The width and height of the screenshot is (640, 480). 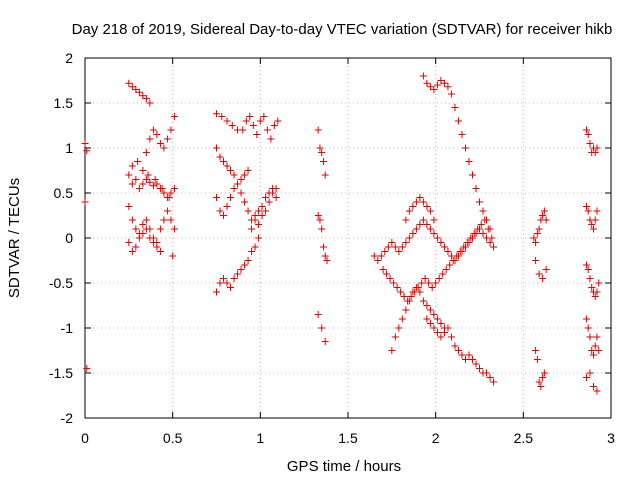 I want to click on x-tick-label: 0, so click(x=85, y=438).